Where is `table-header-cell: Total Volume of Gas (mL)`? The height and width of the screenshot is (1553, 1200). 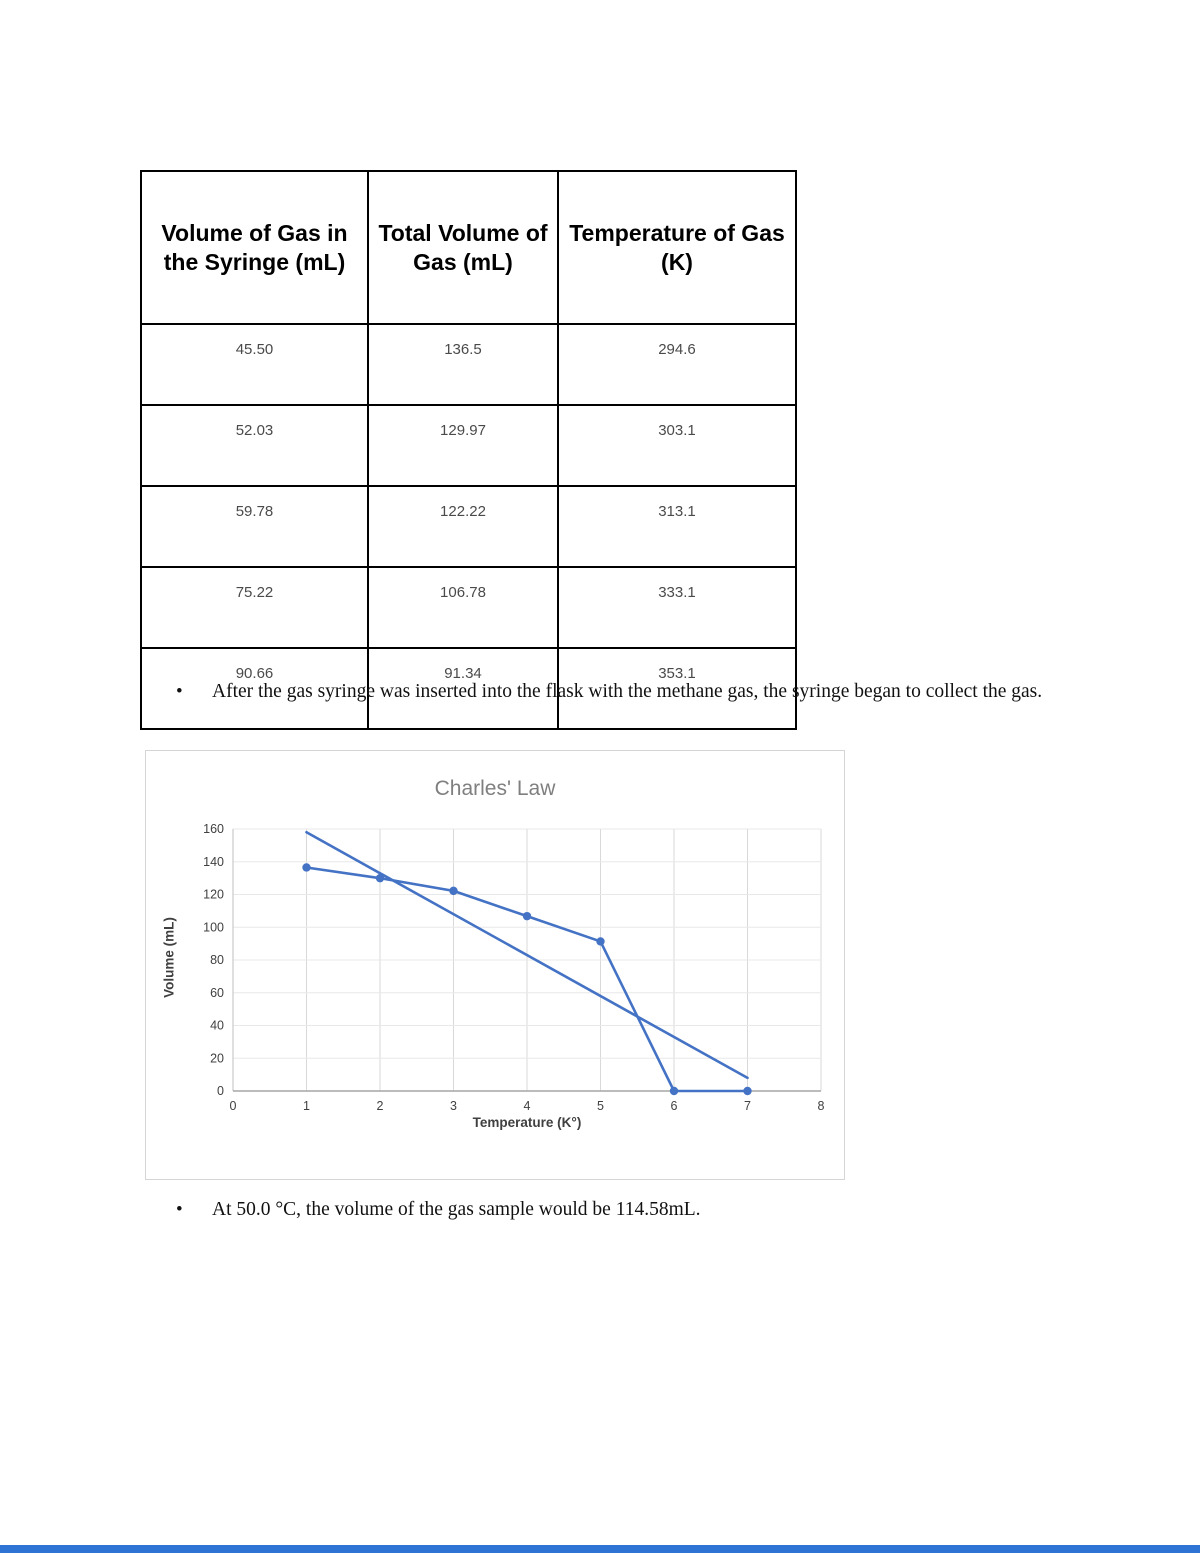 table-header-cell: Total Volume of Gas (mL) is located at coordinates (463, 247).